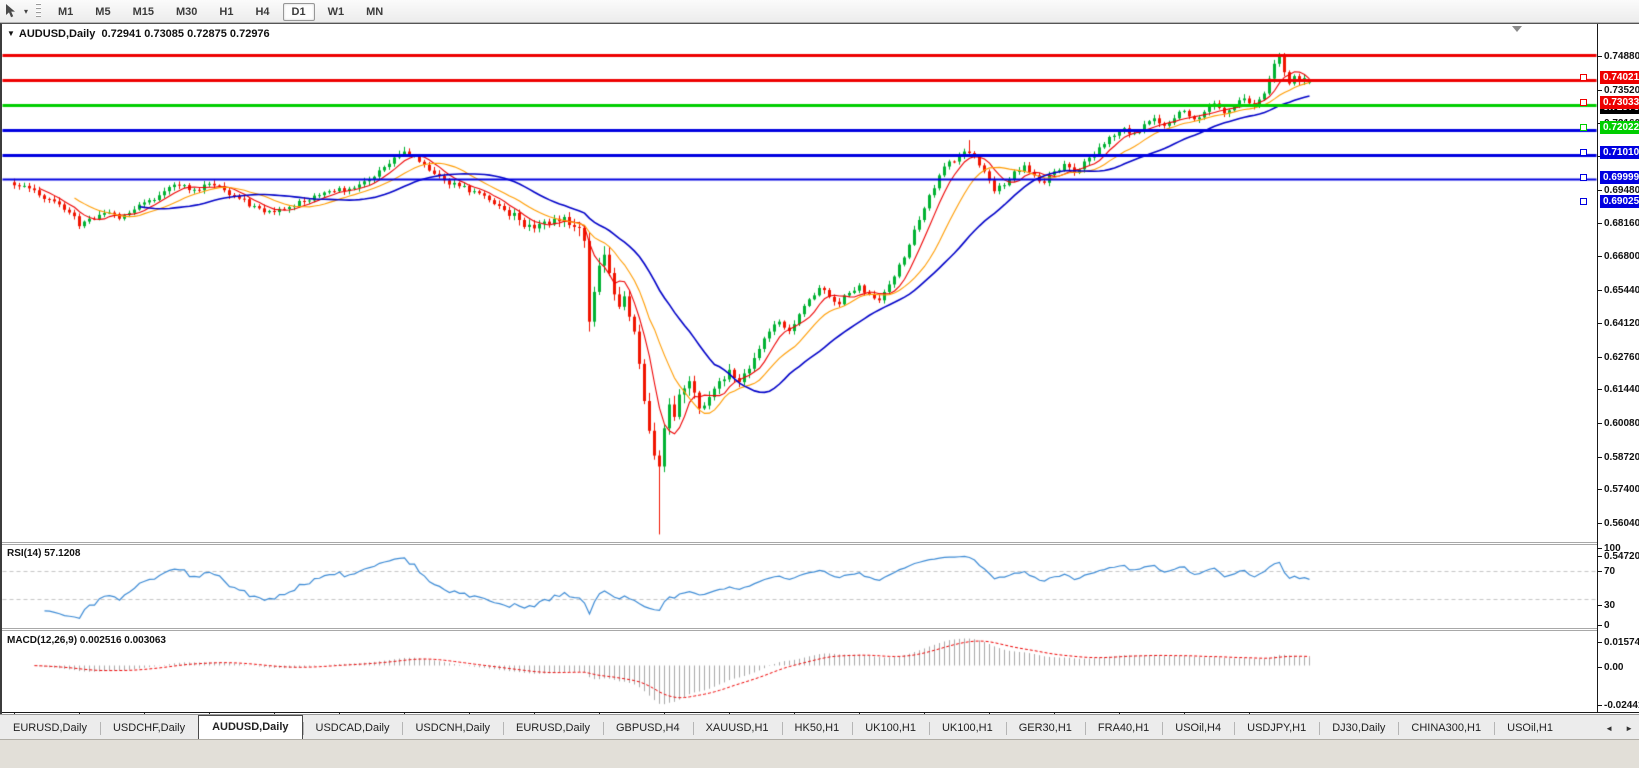  Describe the element at coordinates (648, 728) in the screenshot. I see `chart-tab-gbpusd-h4: GBPUSD,H4` at that location.